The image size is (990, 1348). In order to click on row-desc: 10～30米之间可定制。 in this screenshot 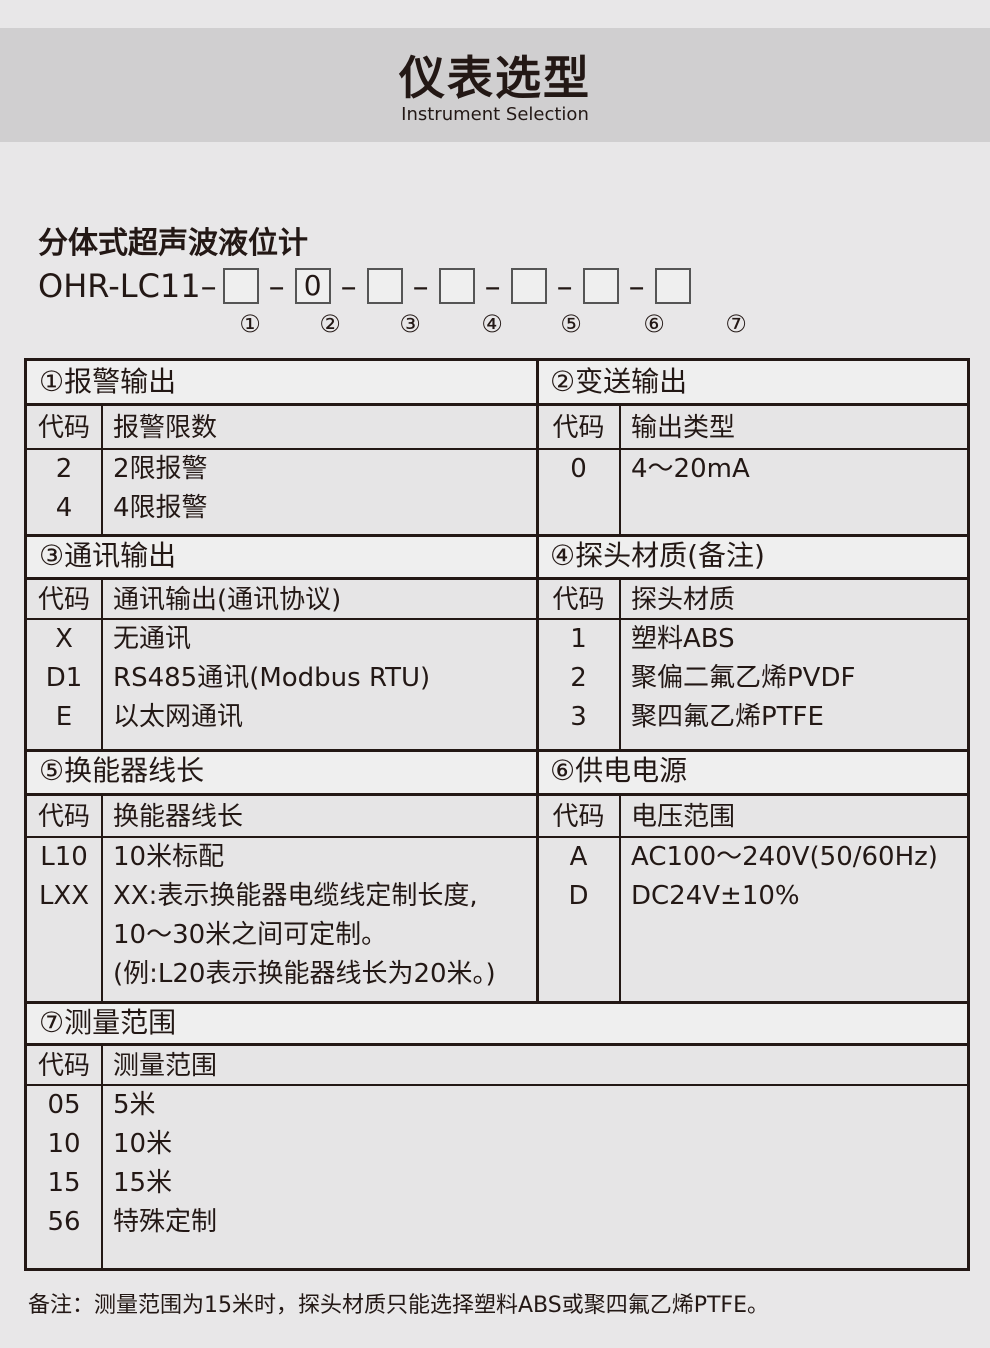, I will do `click(250, 935)`.